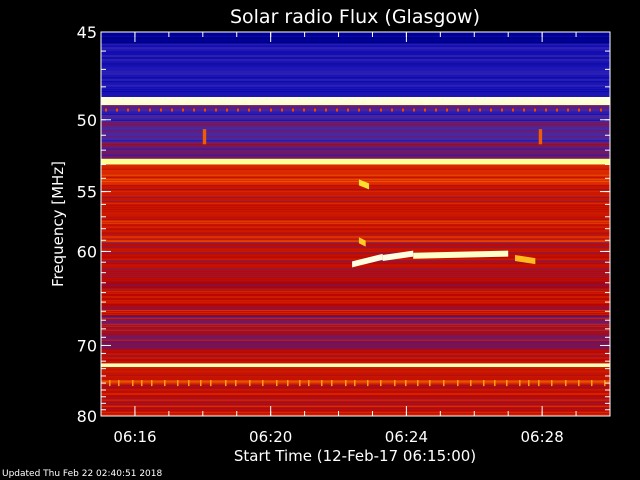  I want to click on x-tick-label: 06:16, so click(134, 437).